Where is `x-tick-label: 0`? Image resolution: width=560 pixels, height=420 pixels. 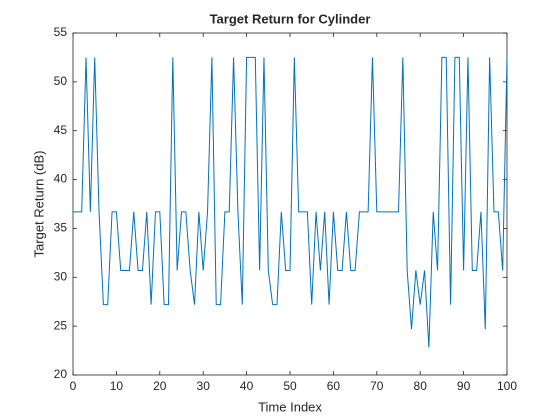
x-tick-label: 0 is located at coordinates (73, 386).